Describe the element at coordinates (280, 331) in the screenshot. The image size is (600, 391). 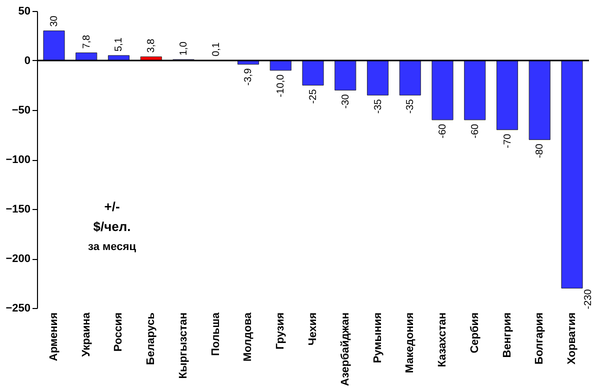
I see `x-tick-label: Грузия` at that location.